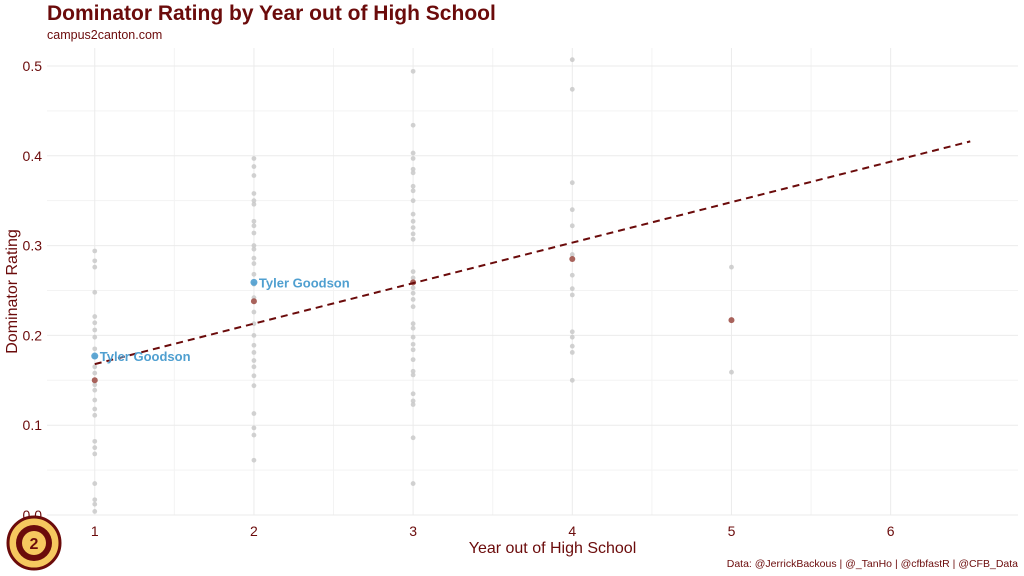 Image resolution: width=1024 pixels, height=576 pixels. I want to click on chart-subtitle: campus2canton.com, so click(105, 35).